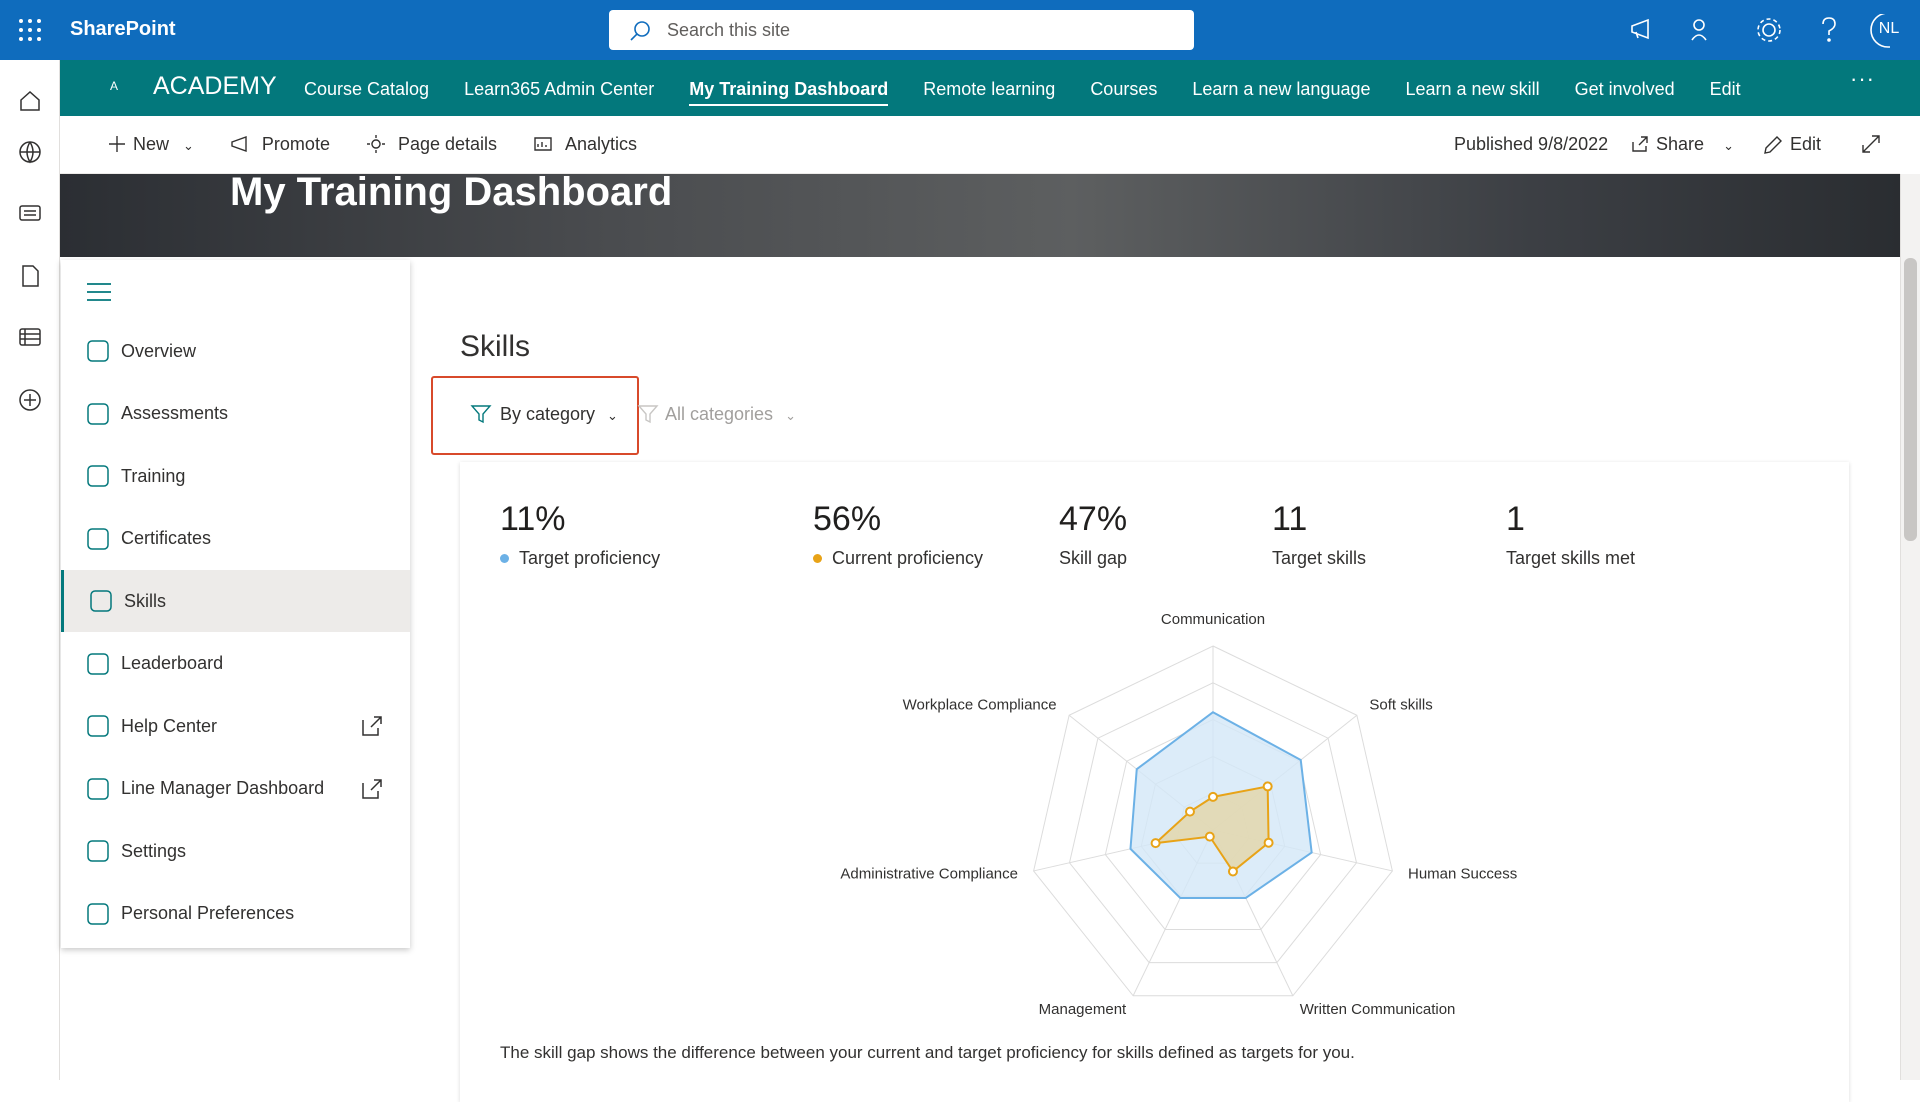  I want to click on avatar-initials: NL, so click(1889, 28).